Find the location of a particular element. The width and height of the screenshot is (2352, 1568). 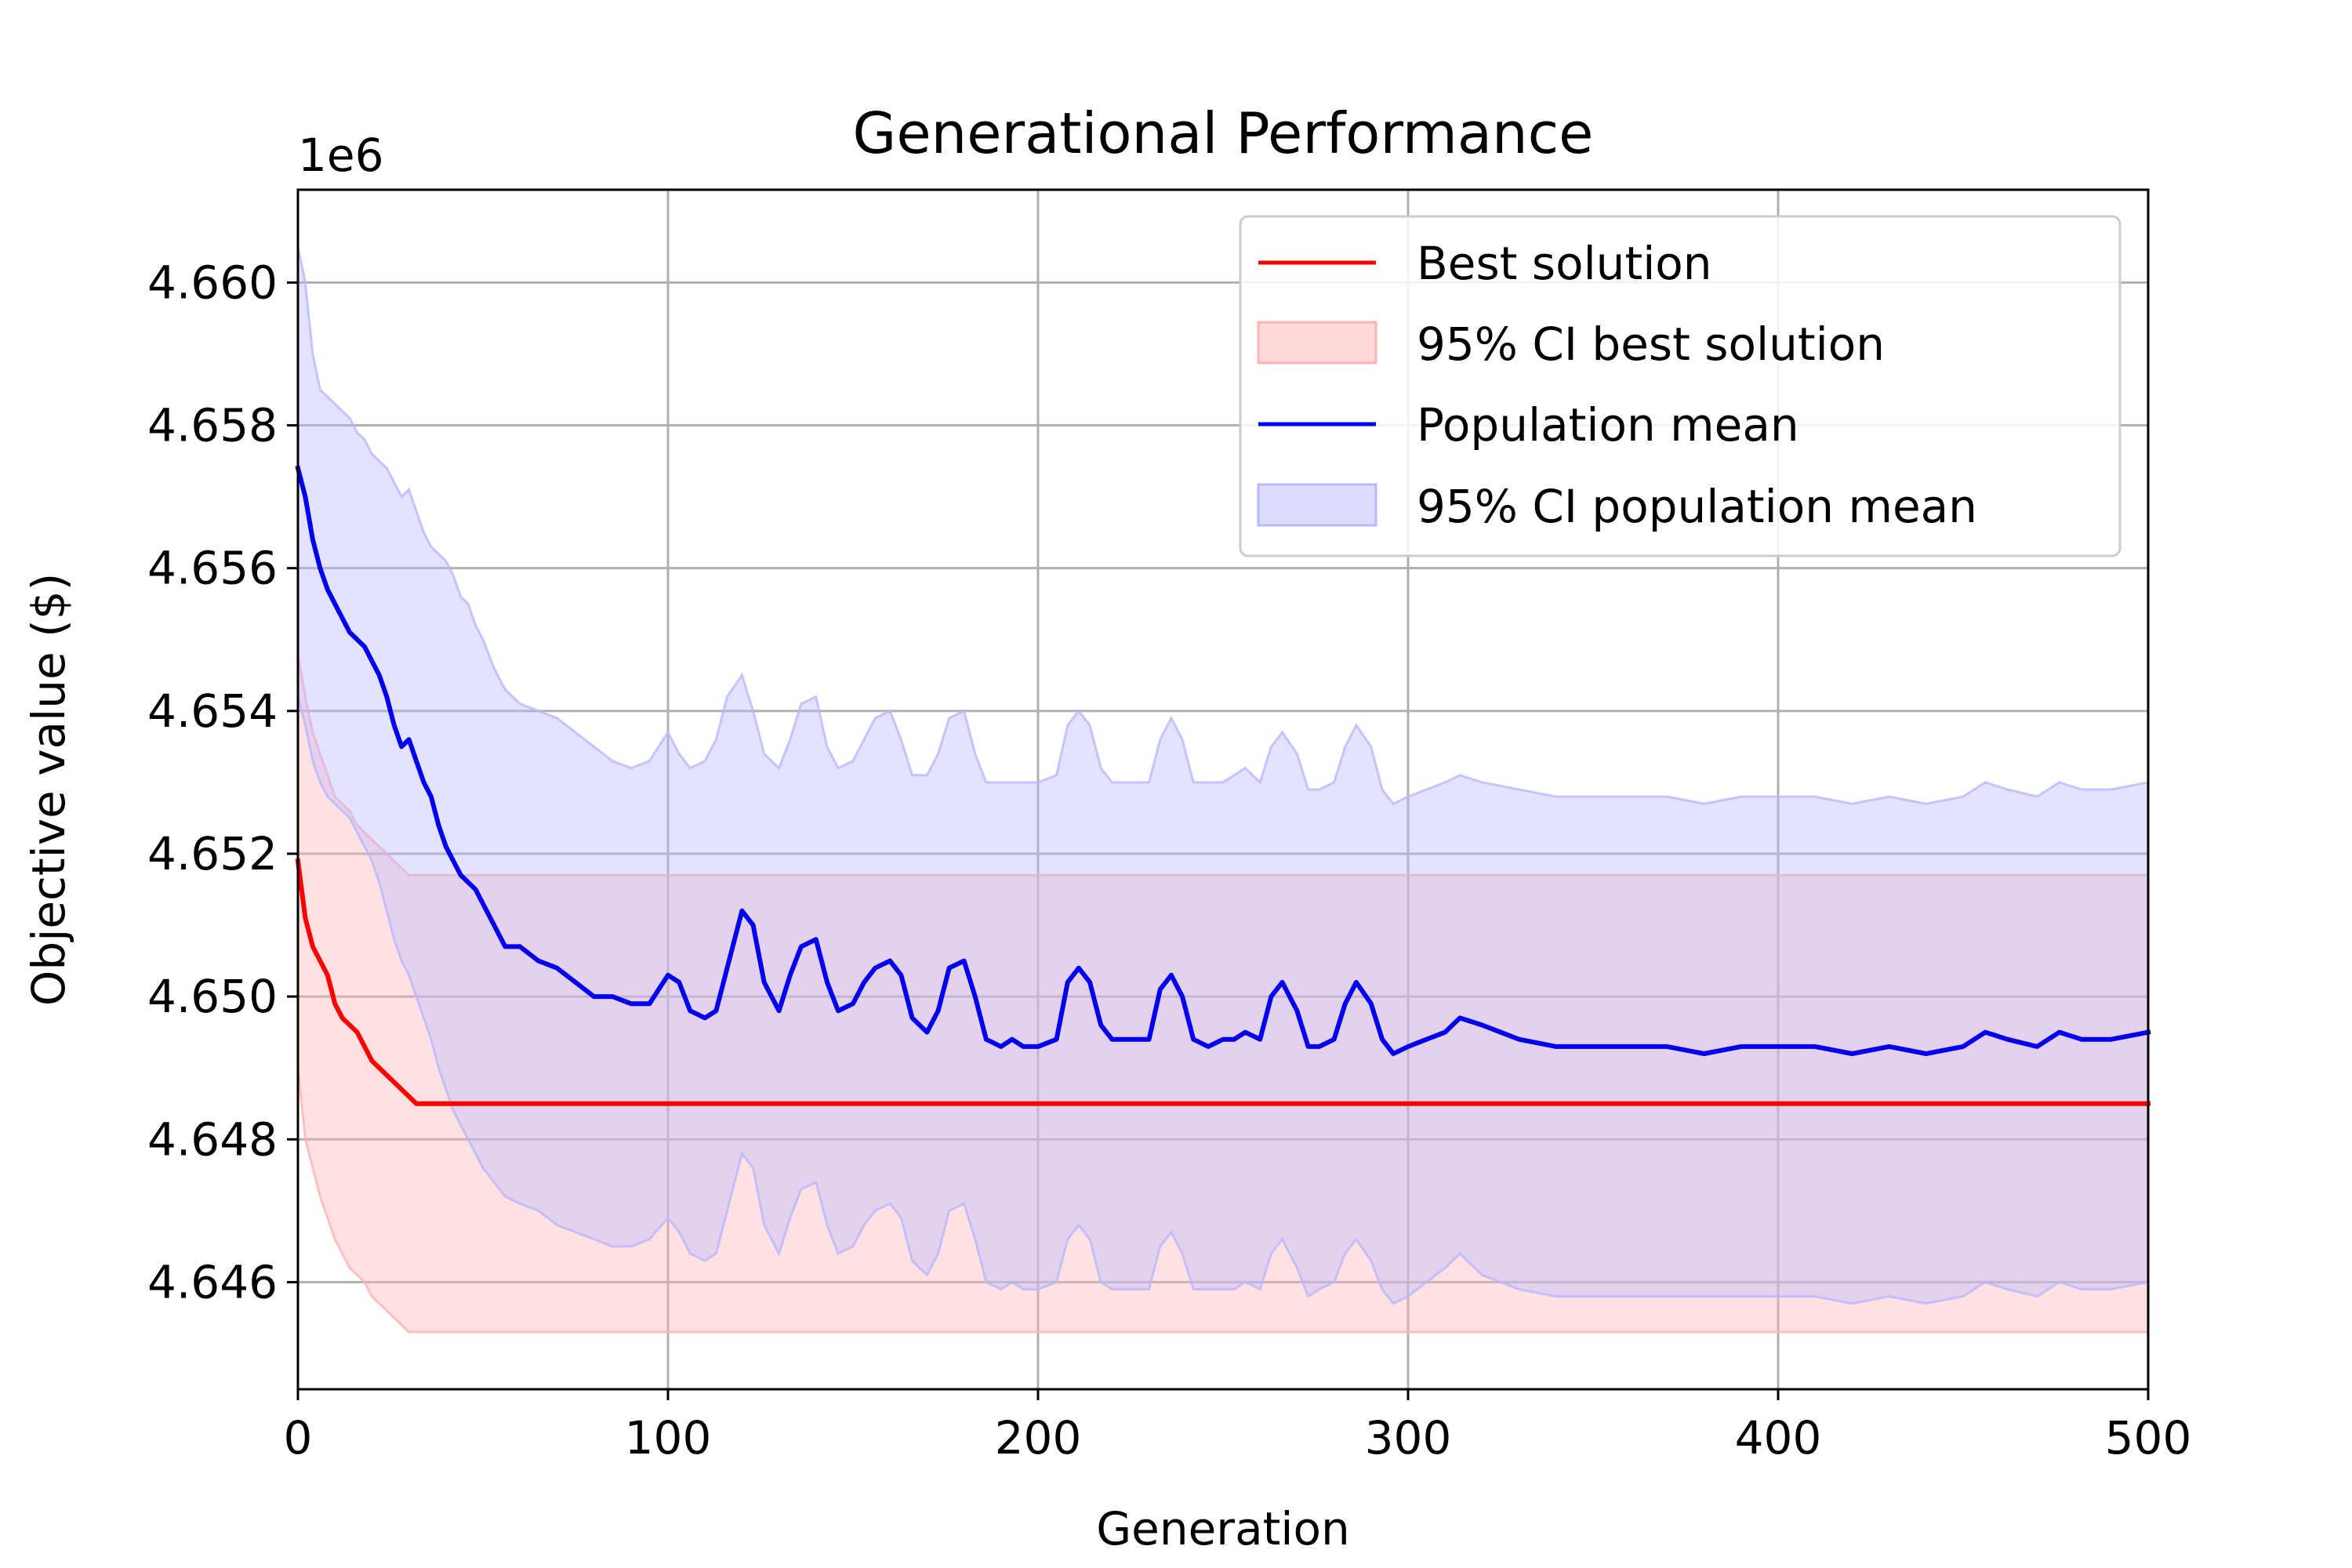

x-tick-label-500: 500 is located at coordinates (2148, 1438).